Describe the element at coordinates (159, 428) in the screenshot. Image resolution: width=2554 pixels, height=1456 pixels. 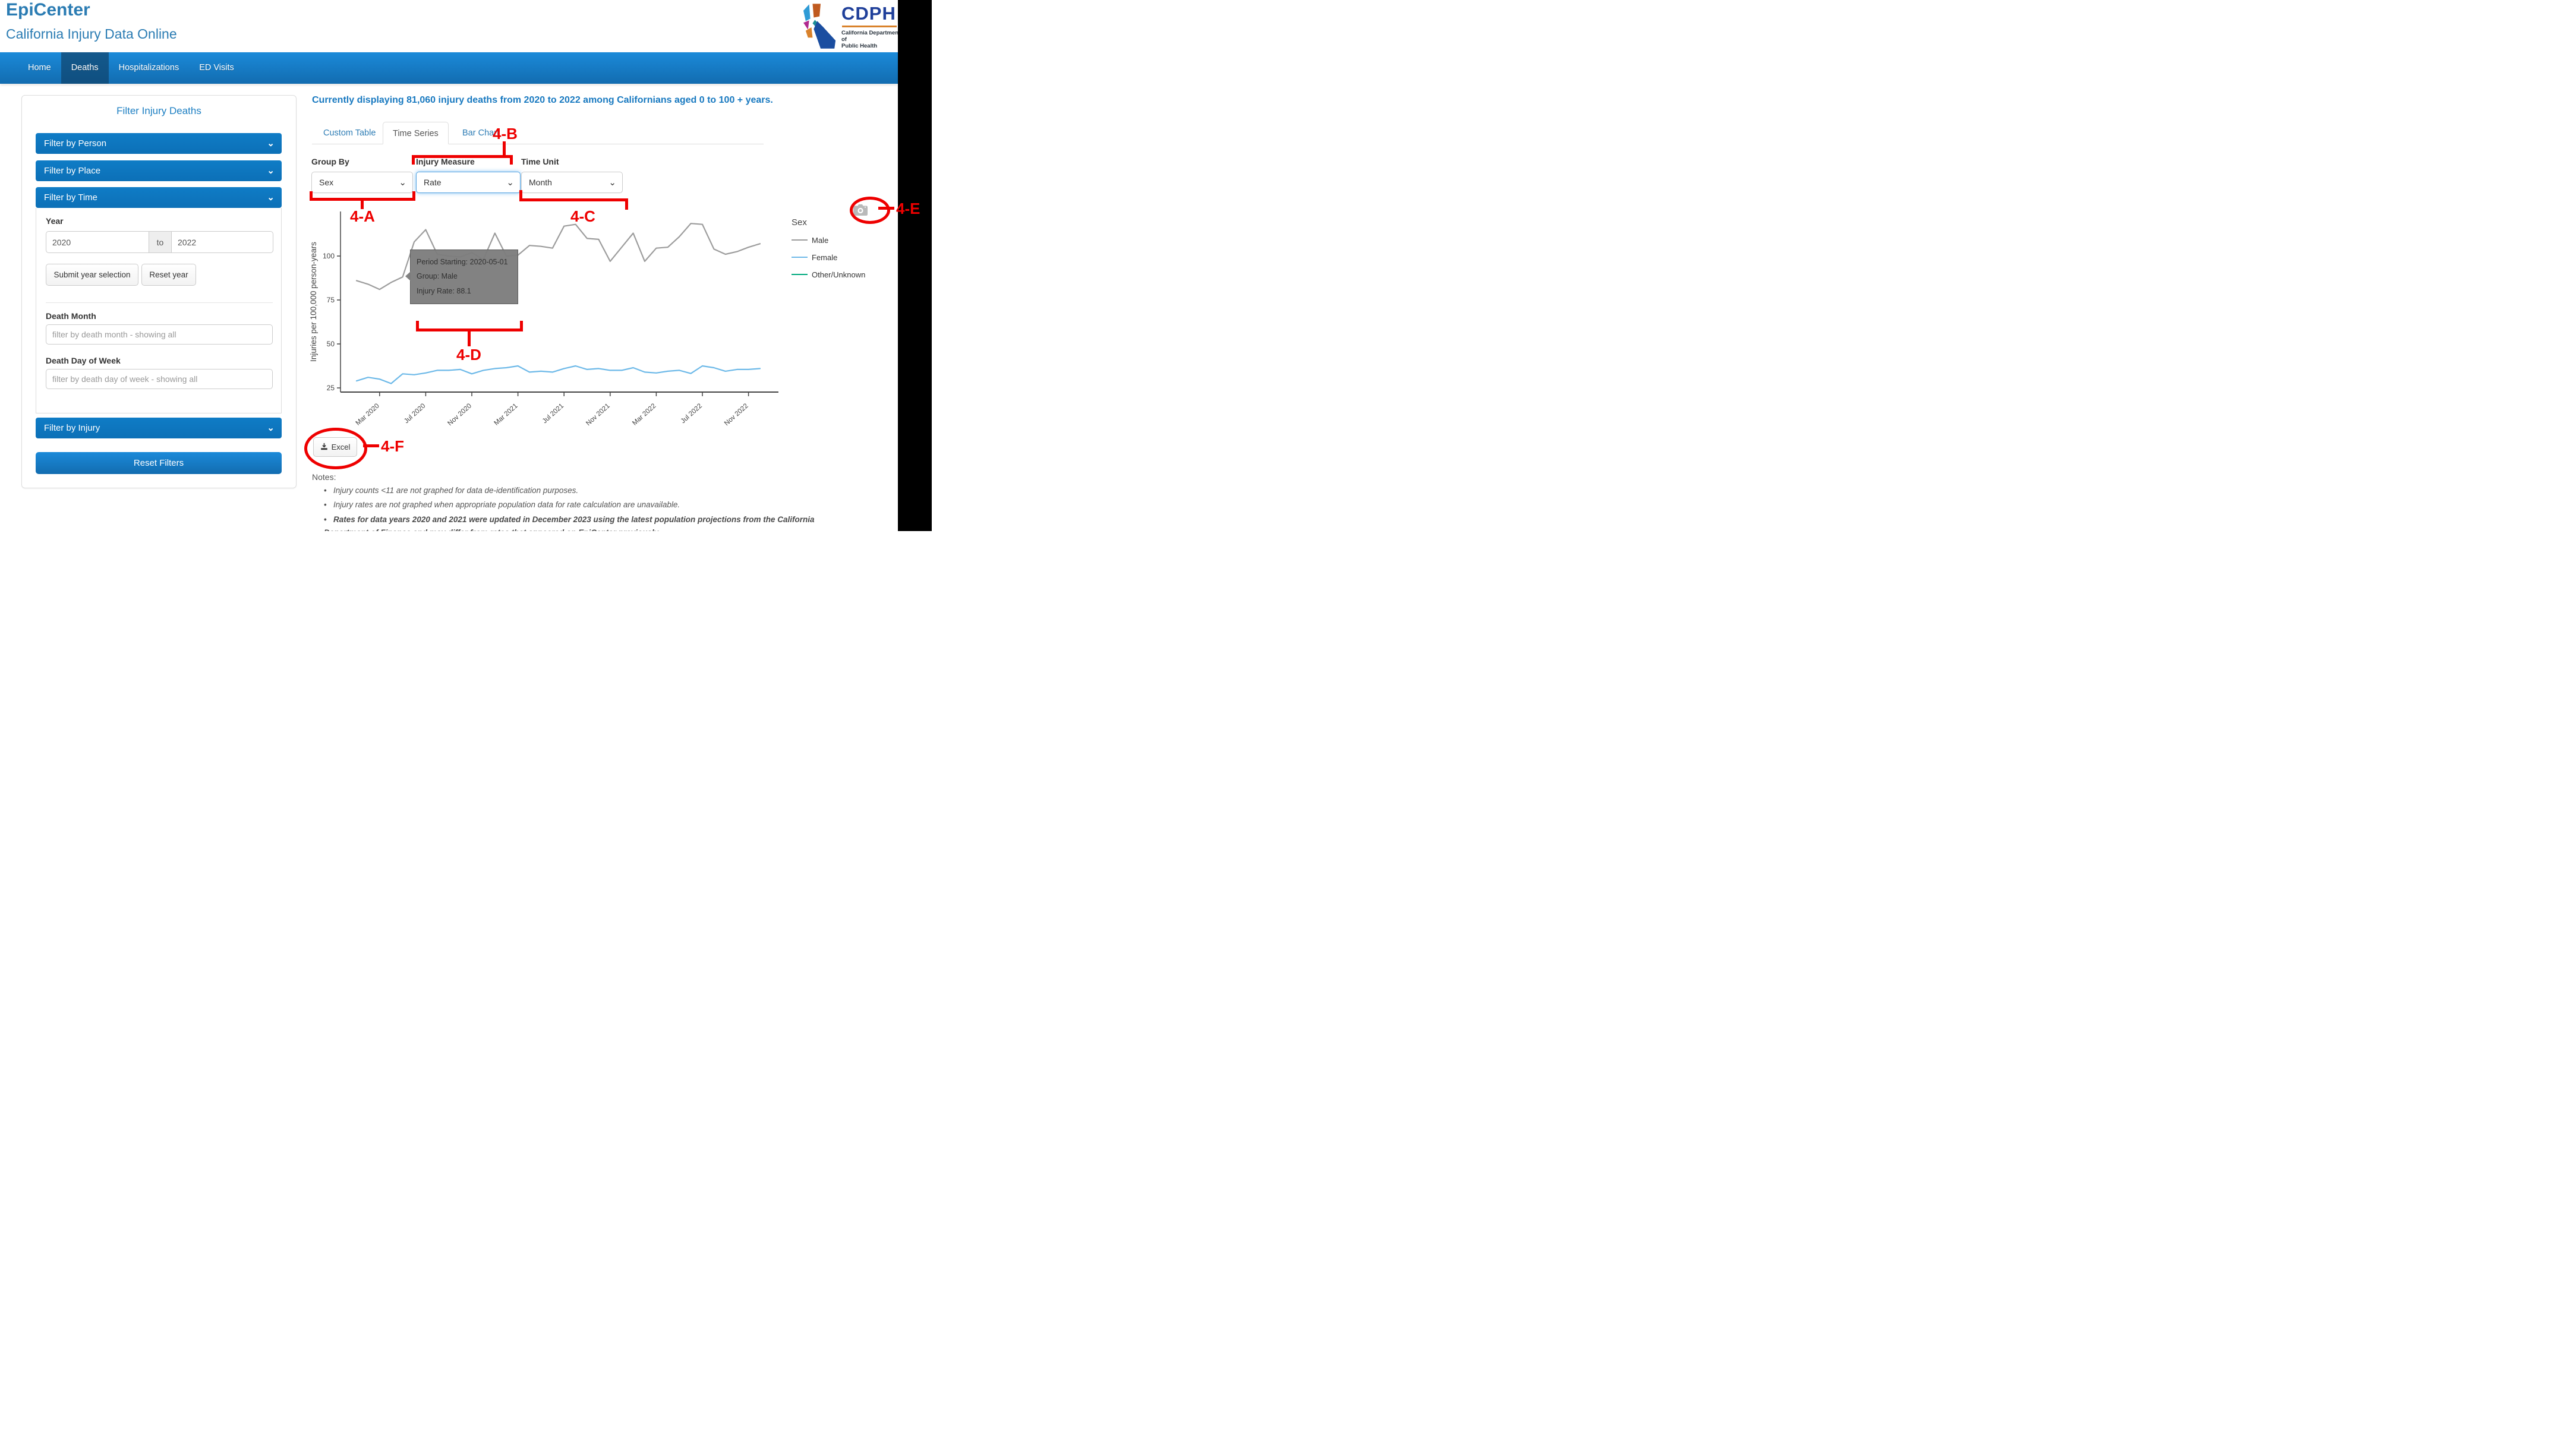
I see `accordion-filter-by-injury: Filter by Injury` at that location.